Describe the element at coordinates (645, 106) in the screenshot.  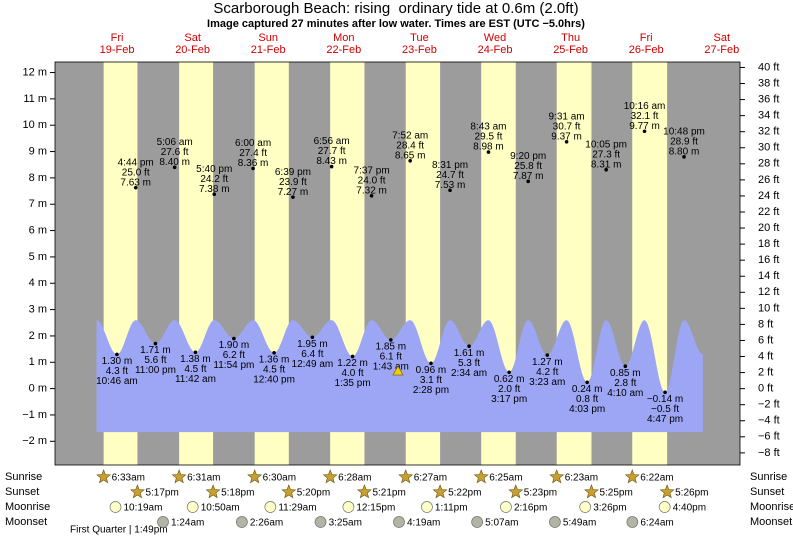
I see `tide-label: 10:16 am` at that location.